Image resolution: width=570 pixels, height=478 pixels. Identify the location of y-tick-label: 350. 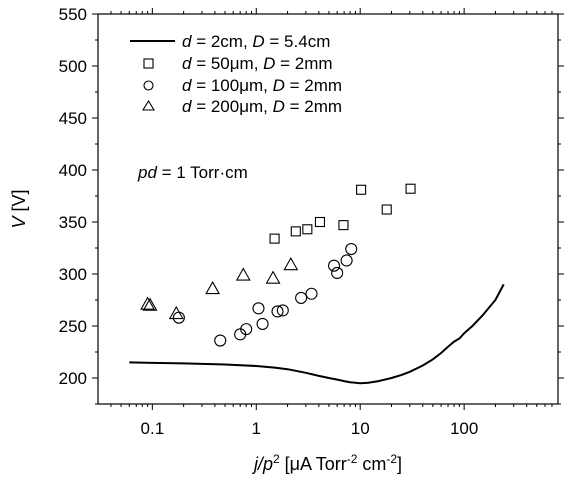
(73, 222).